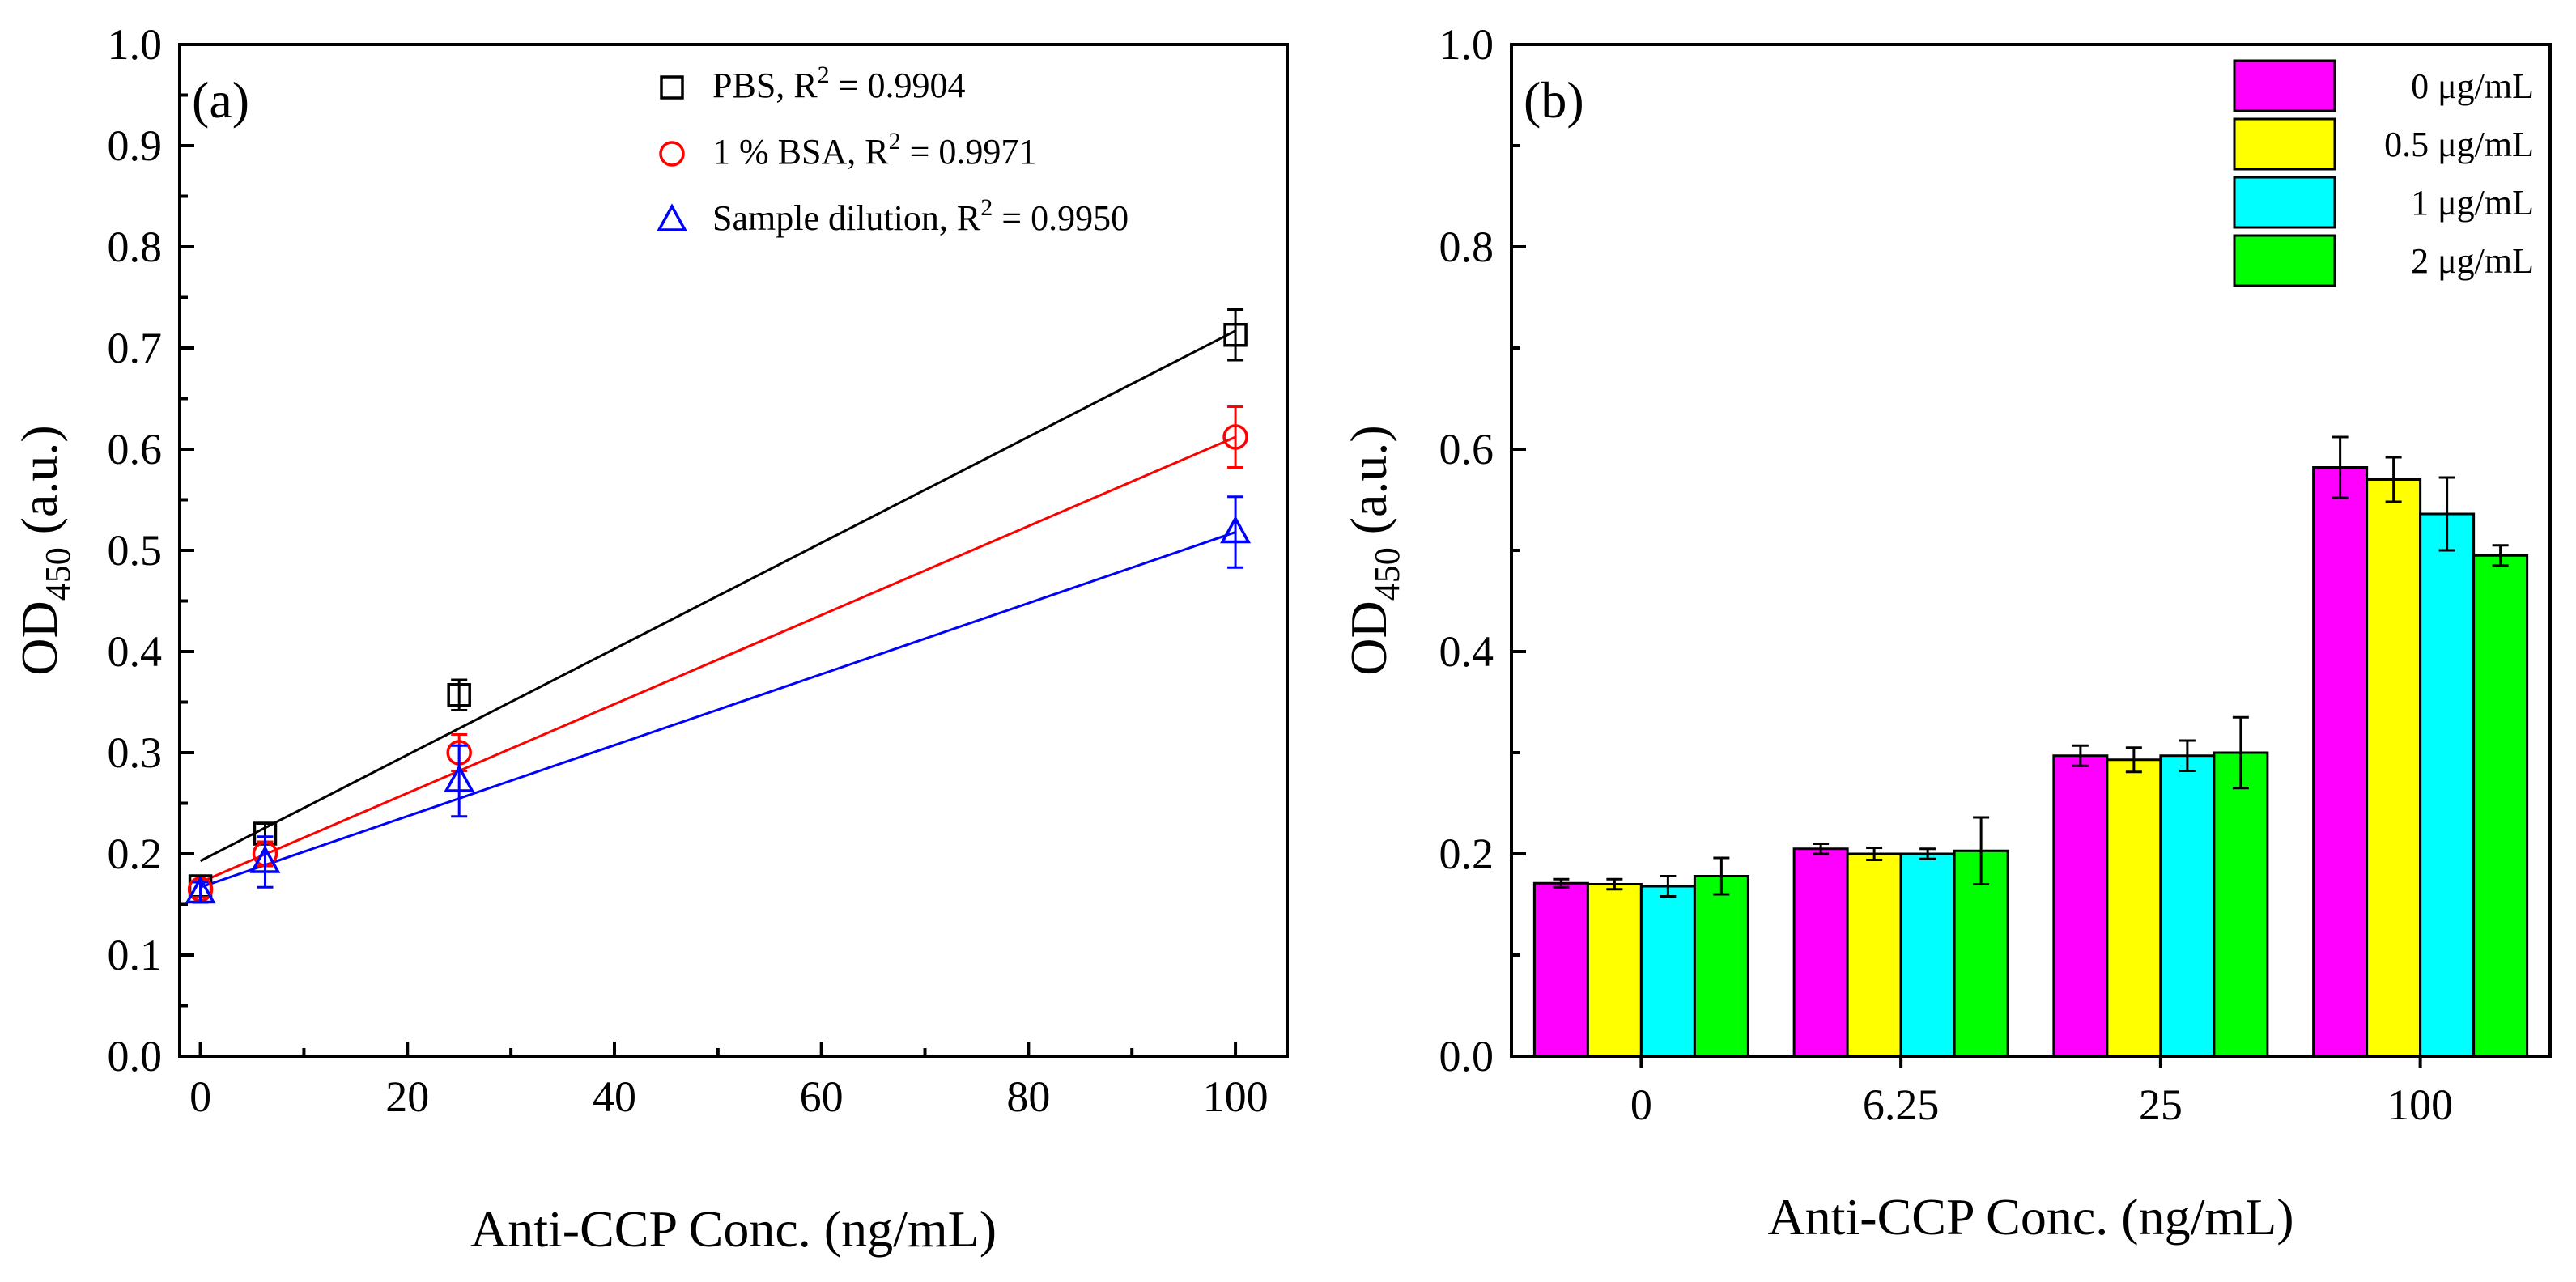 The width and height of the screenshot is (2576, 1282). I want to click on legend-marker-circle, so click(672, 154).